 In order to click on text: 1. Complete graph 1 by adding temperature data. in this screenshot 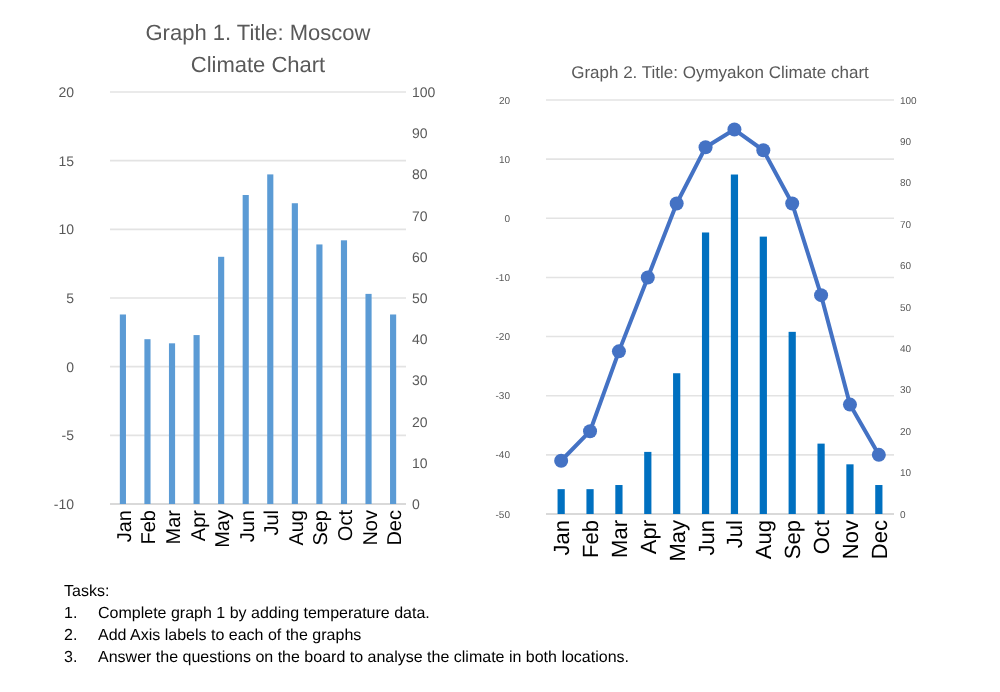, I will do `click(247, 613)`.